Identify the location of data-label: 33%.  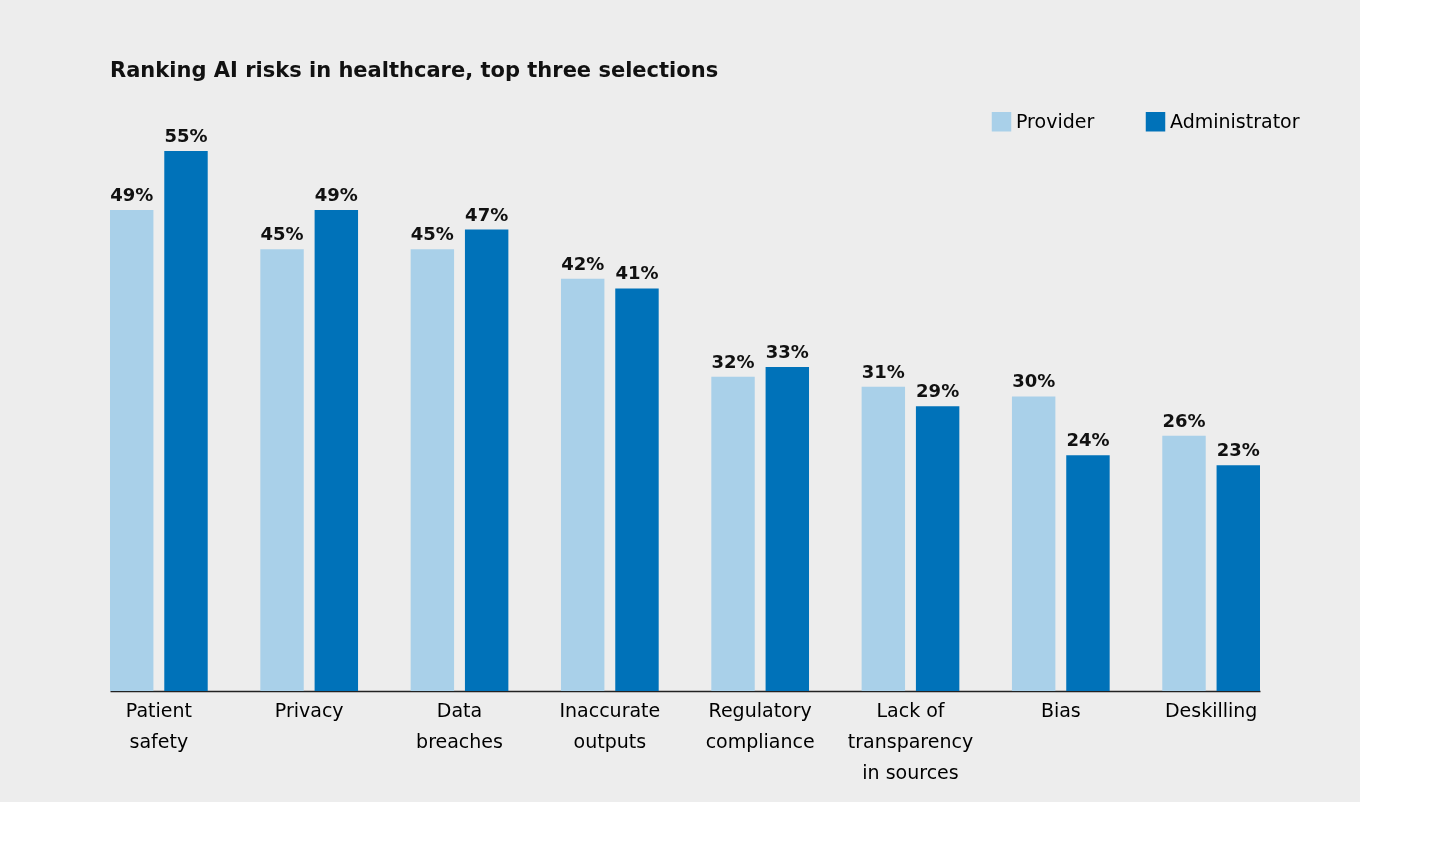
(787, 351).